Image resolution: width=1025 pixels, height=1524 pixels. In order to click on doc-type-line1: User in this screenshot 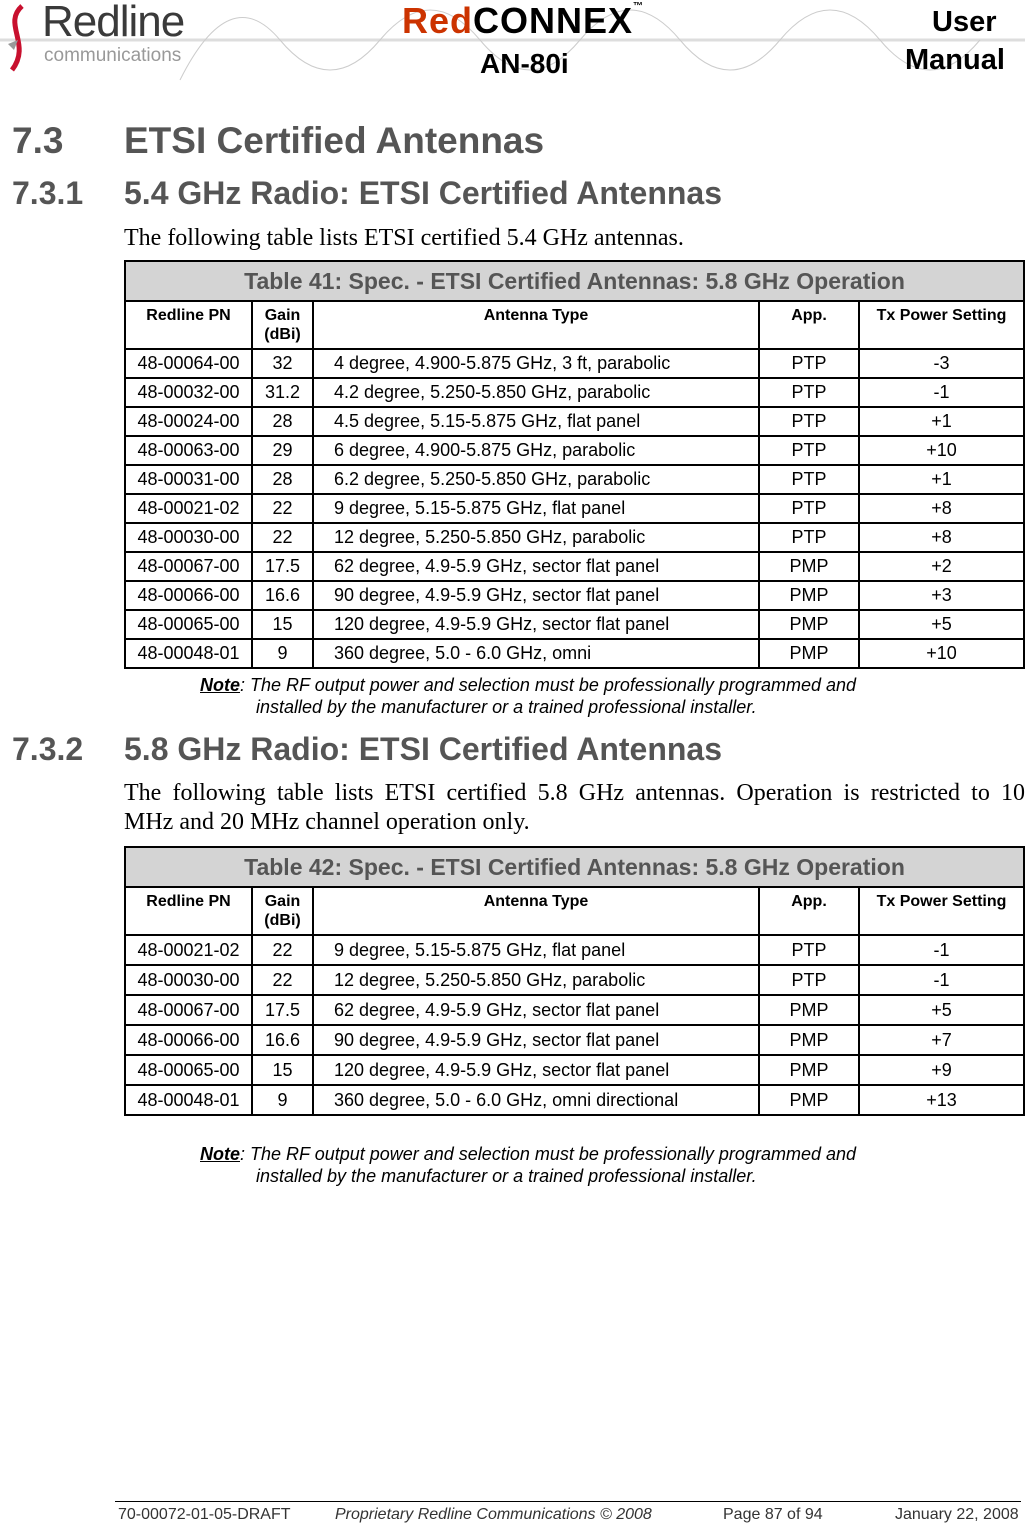, I will do `click(964, 22)`.